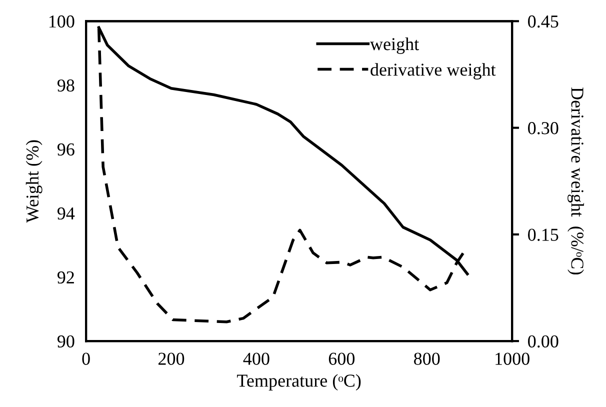  I want to click on x-tick-label: 0, so click(86, 358).